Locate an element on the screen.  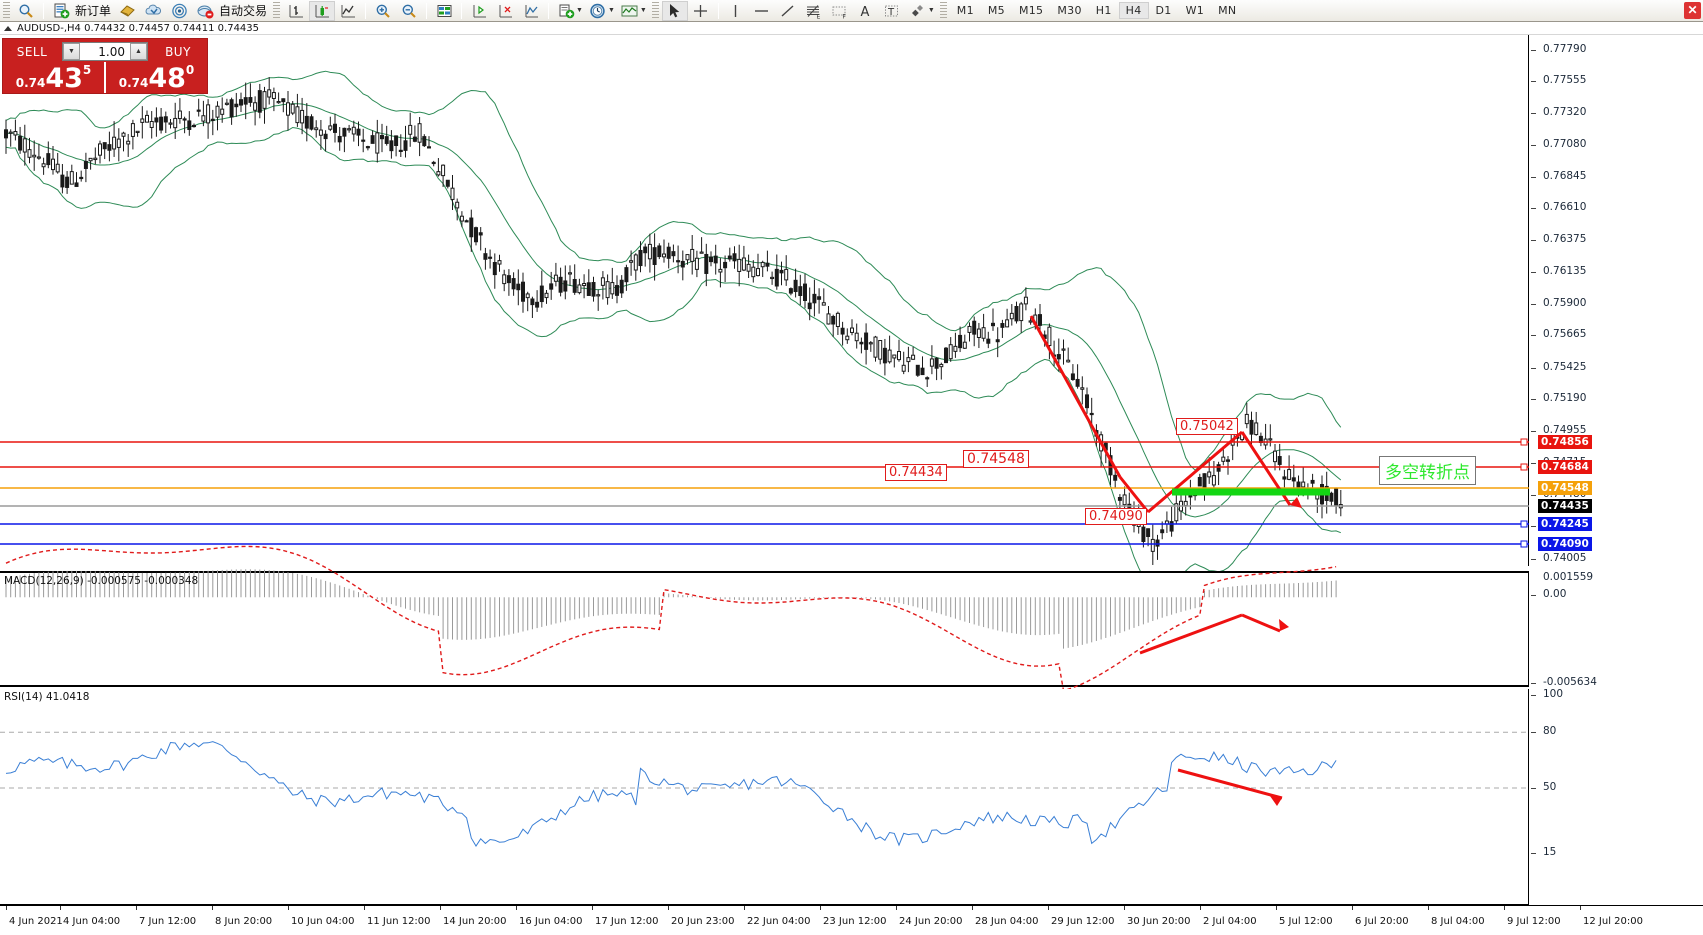
line-chart-icon is located at coordinates (348, 11).